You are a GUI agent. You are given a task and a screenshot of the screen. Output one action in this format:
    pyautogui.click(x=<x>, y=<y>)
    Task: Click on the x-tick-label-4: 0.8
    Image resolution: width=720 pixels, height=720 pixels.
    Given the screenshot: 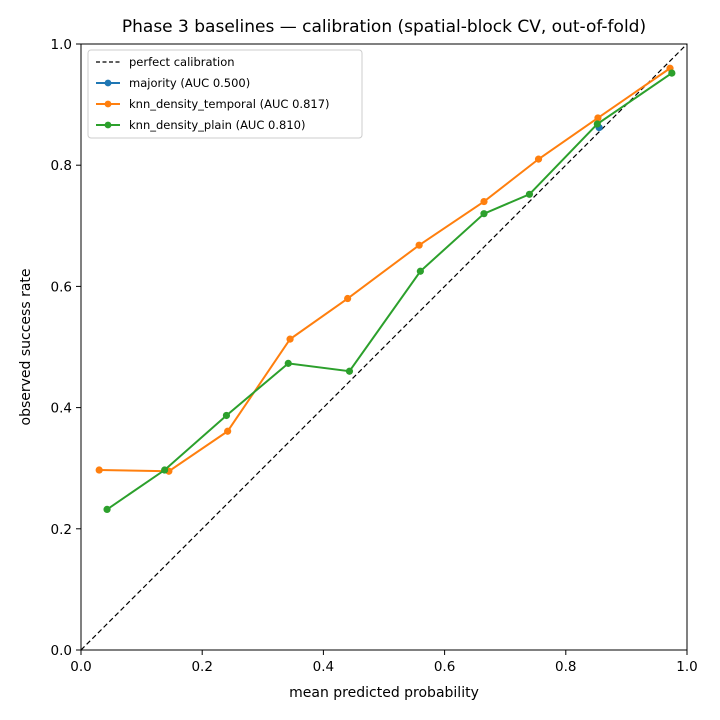 What is the action you would take?
    pyautogui.click(x=565, y=667)
    